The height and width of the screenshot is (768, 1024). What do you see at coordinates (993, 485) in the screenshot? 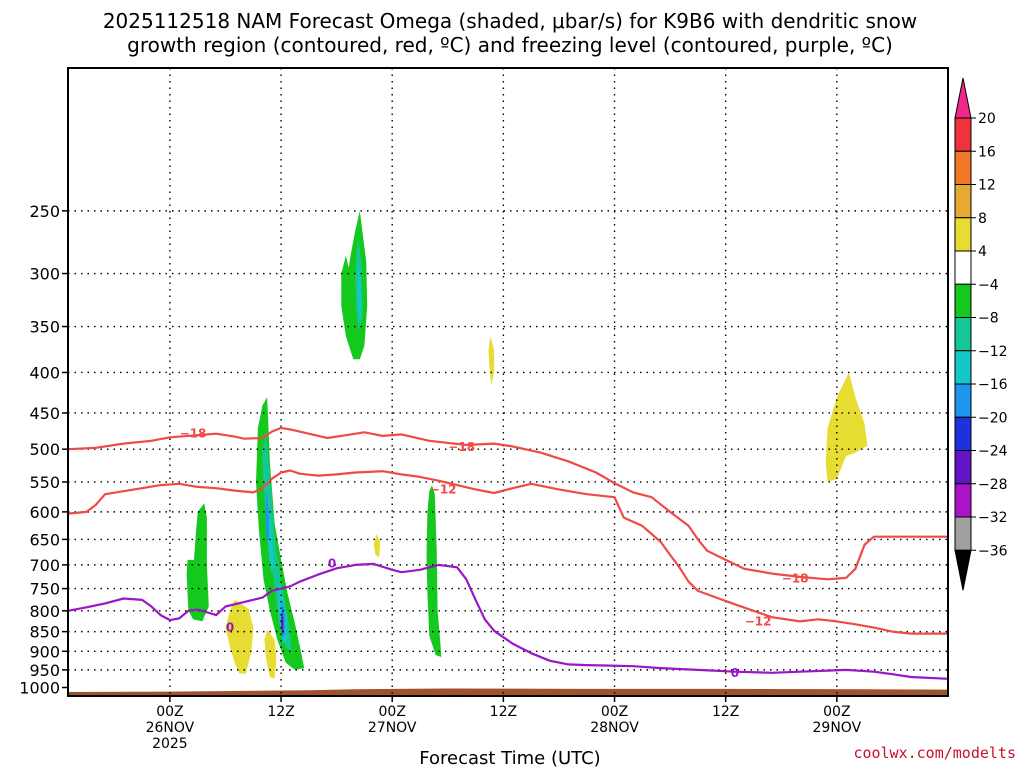
I see `colorbar-label: −28` at bounding box center [993, 485].